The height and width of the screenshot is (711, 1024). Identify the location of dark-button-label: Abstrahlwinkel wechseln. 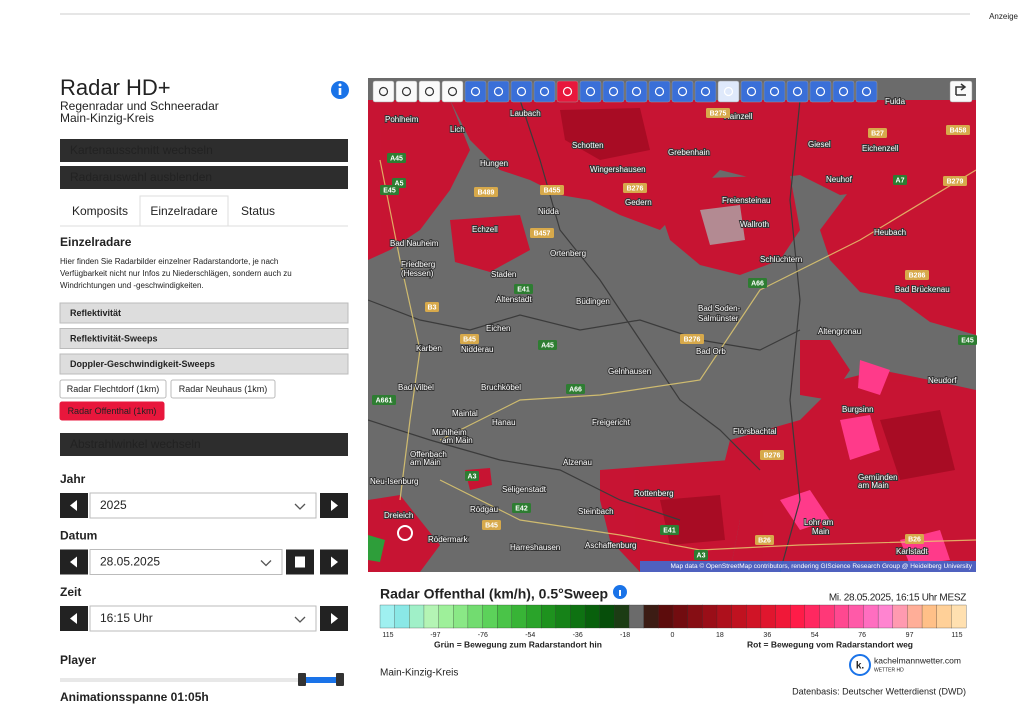
(135, 444).